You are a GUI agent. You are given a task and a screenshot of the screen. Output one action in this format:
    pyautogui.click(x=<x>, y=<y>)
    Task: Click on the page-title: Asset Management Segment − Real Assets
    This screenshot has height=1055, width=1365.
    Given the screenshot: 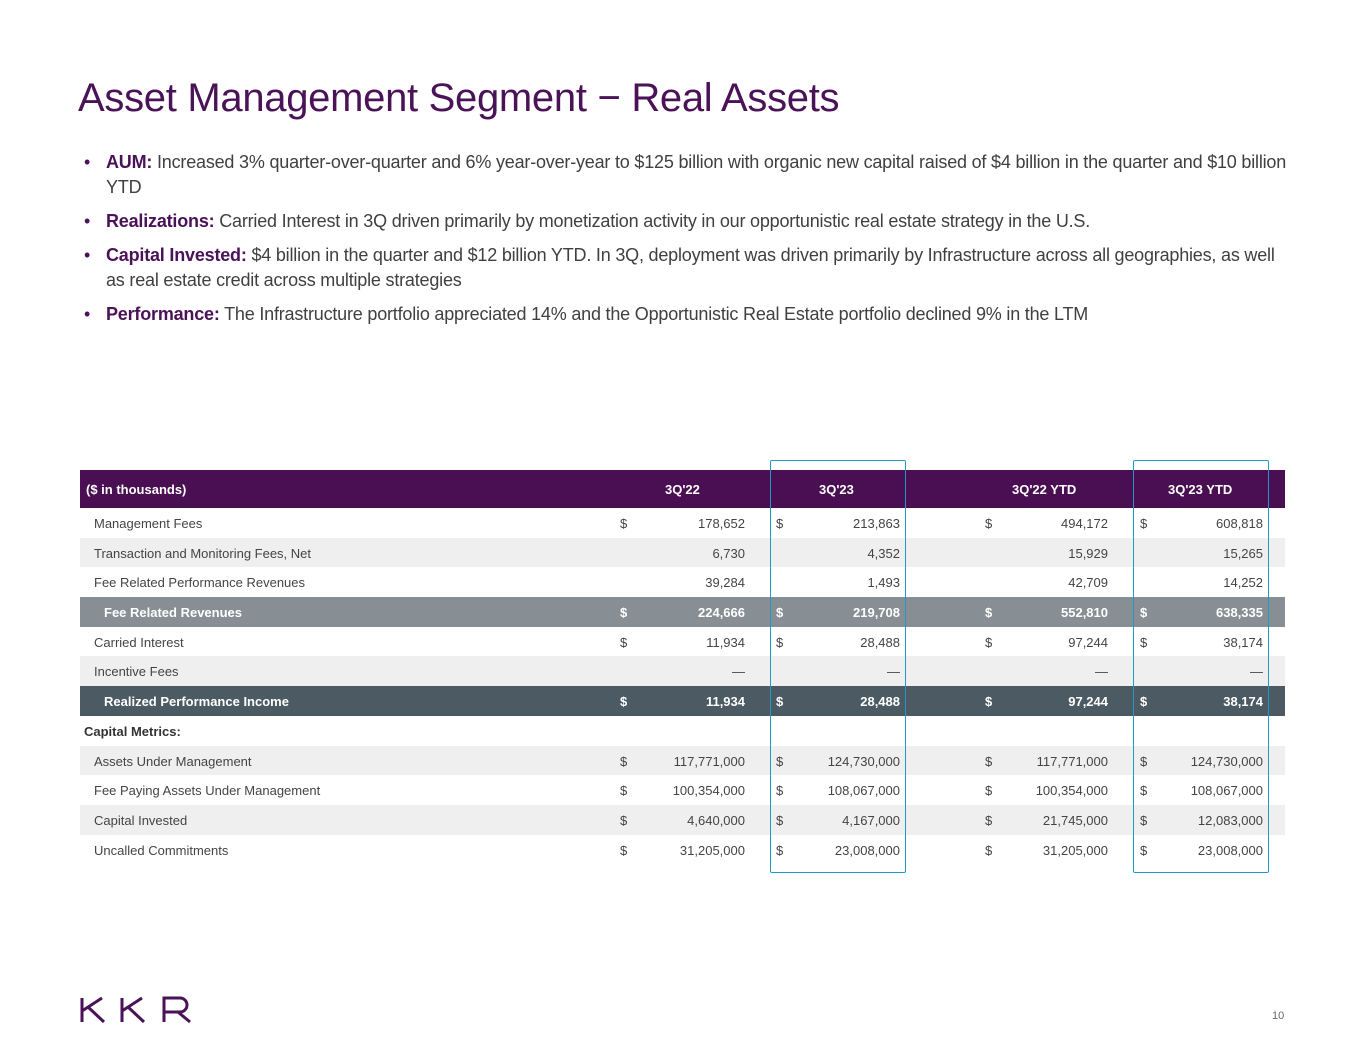 What is the action you would take?
    pyautogui.click(x=459, y=98)
    